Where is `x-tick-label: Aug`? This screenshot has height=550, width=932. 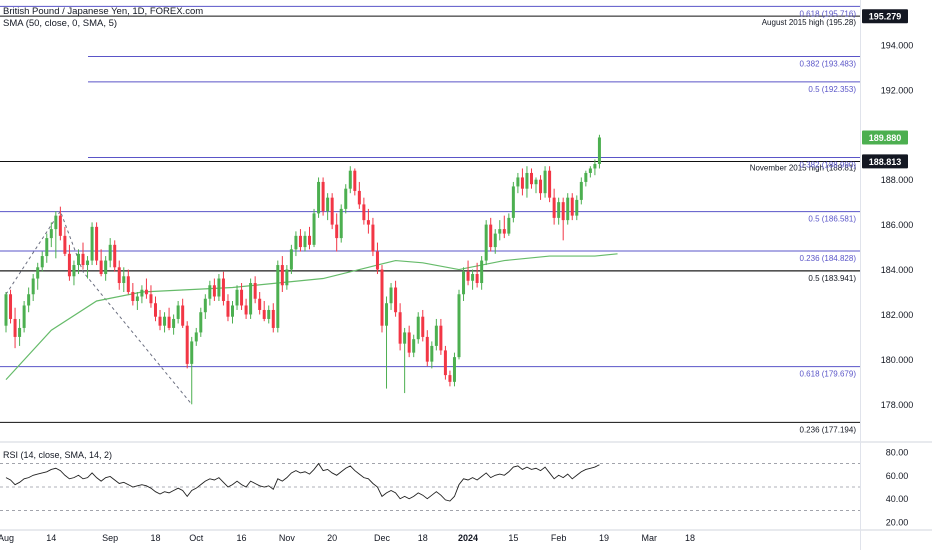
x-tick-label: Aug is located at coordinates (7, 538).